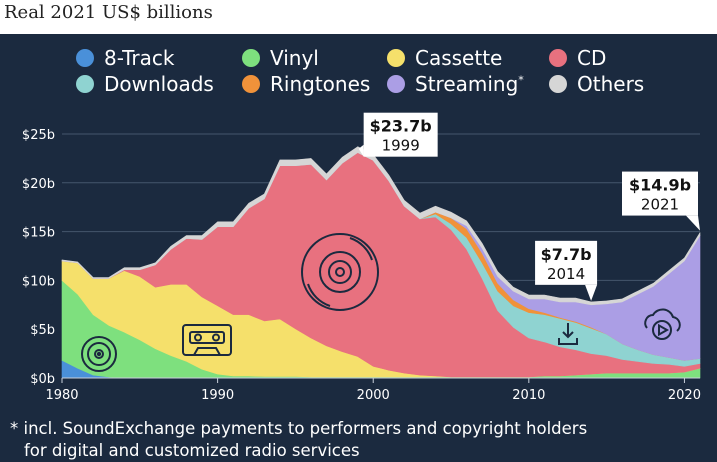  I want to click on x-tick-label: 1990, so click(217, 395).